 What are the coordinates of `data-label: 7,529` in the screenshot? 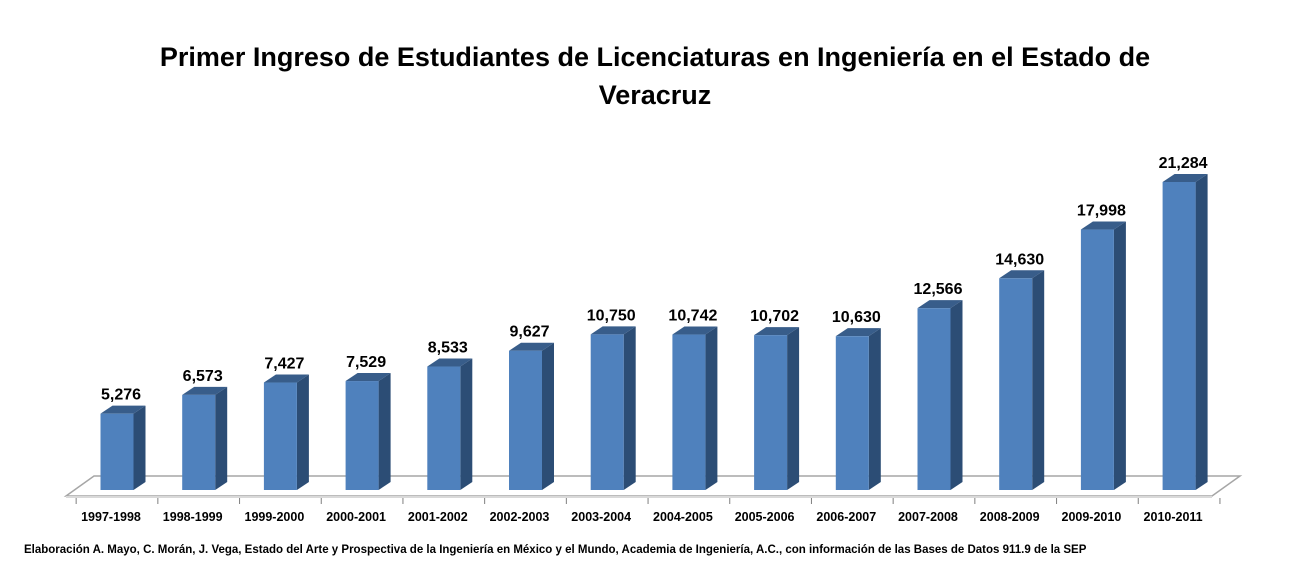 It's located at (366, 362).